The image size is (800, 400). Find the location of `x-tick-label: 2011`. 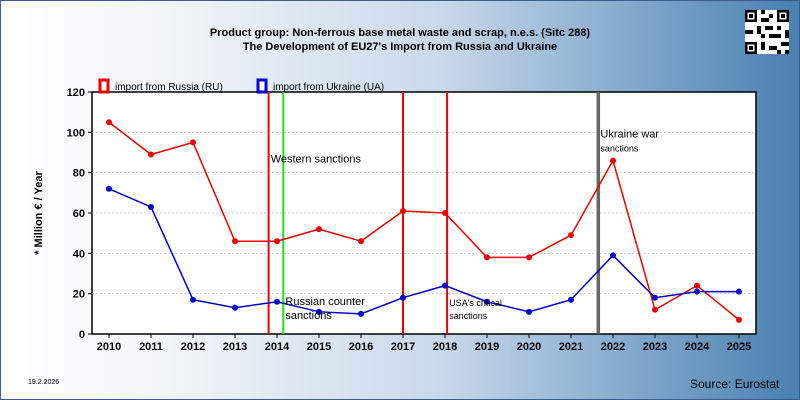

x-tick-label: 2011 is located at coordinates (151, 347).